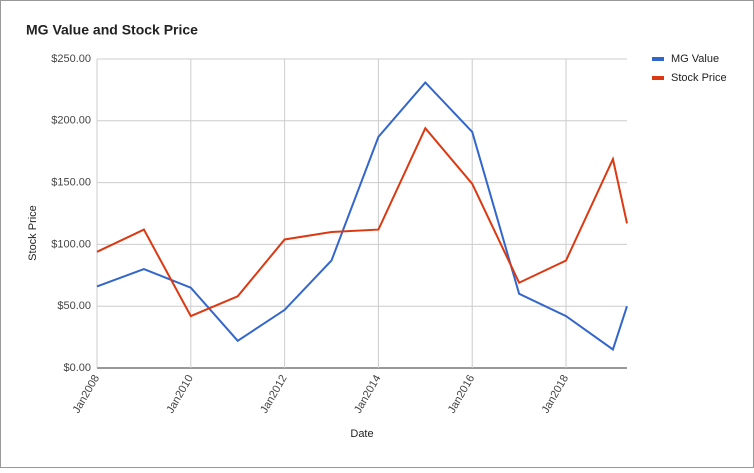 This screenshot has height=473, width=754. What do you see at coordinates (71, 183) in the screenshot?
I see `y-tick-label: $150.00` at bounding box center [71, 183].